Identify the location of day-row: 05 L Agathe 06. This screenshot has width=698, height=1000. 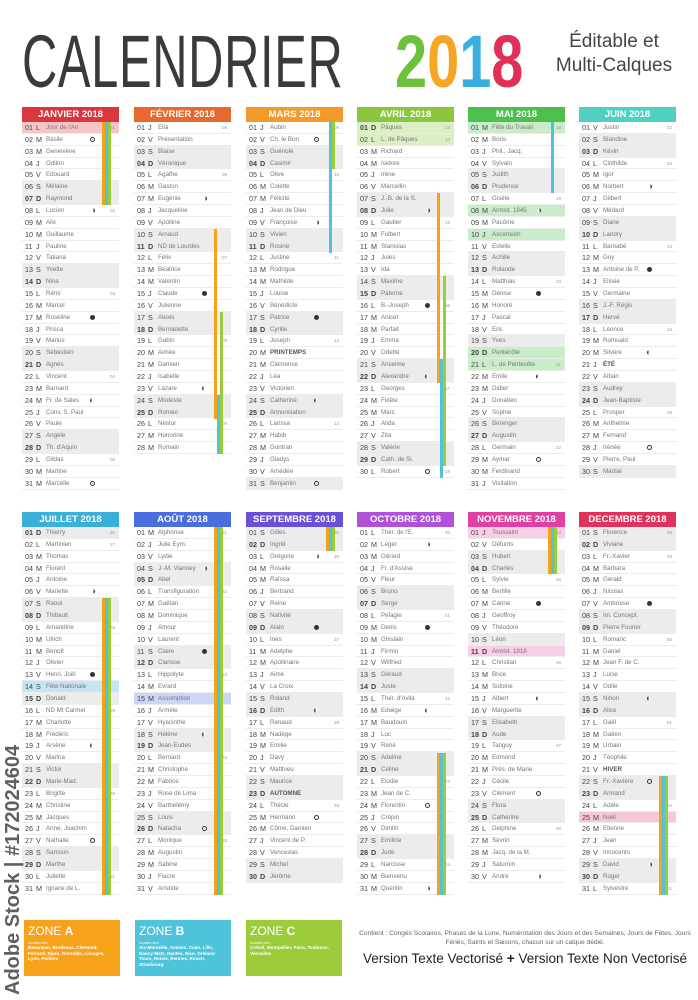
(182, 175).